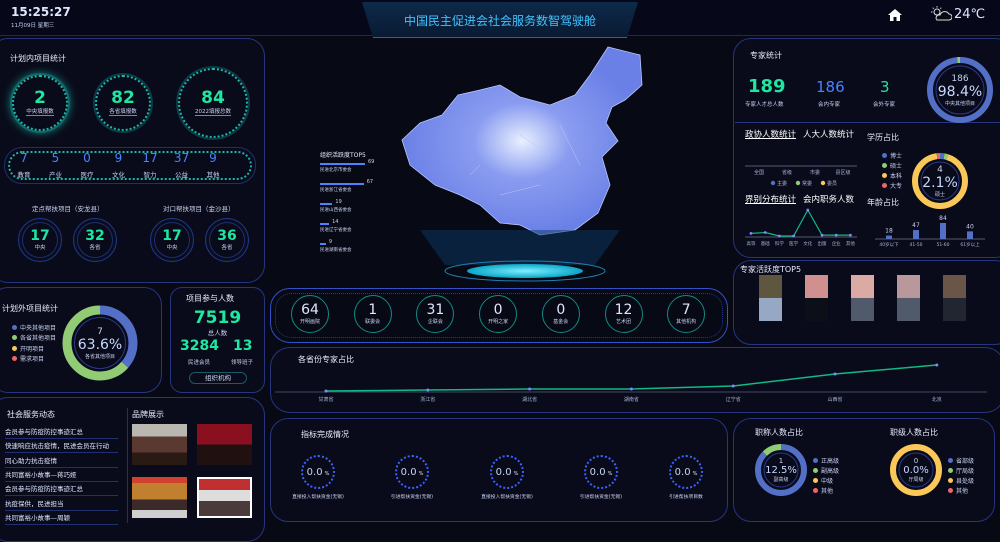 The image size is (1000, 542). What do you see at coordinates (40, 98) in the screenshot?
I see `stat-value: 2` at bounding box center [40, 98].